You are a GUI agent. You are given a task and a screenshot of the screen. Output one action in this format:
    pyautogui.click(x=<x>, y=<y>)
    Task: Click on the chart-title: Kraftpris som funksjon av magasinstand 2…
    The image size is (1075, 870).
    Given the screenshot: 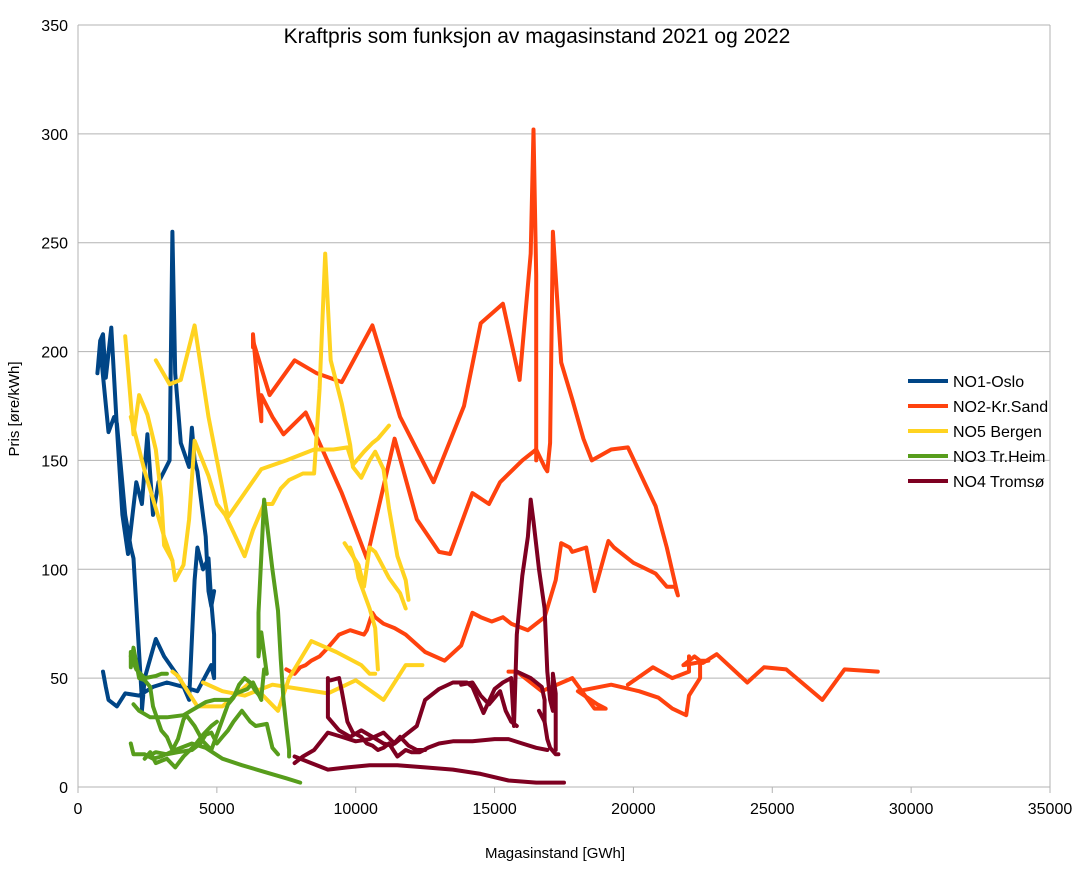 What is the action you would take?
    pyautogui.click(x=537, y=36)
    